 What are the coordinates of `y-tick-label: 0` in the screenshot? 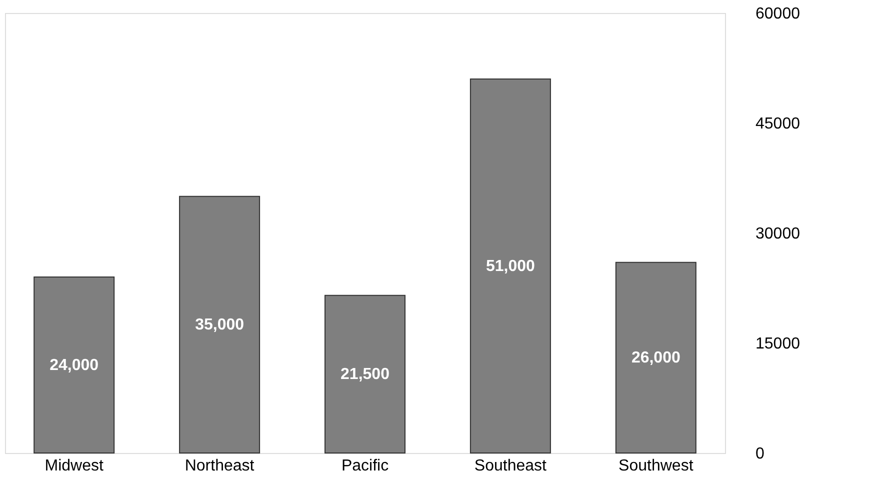 It's located at (760, 454).